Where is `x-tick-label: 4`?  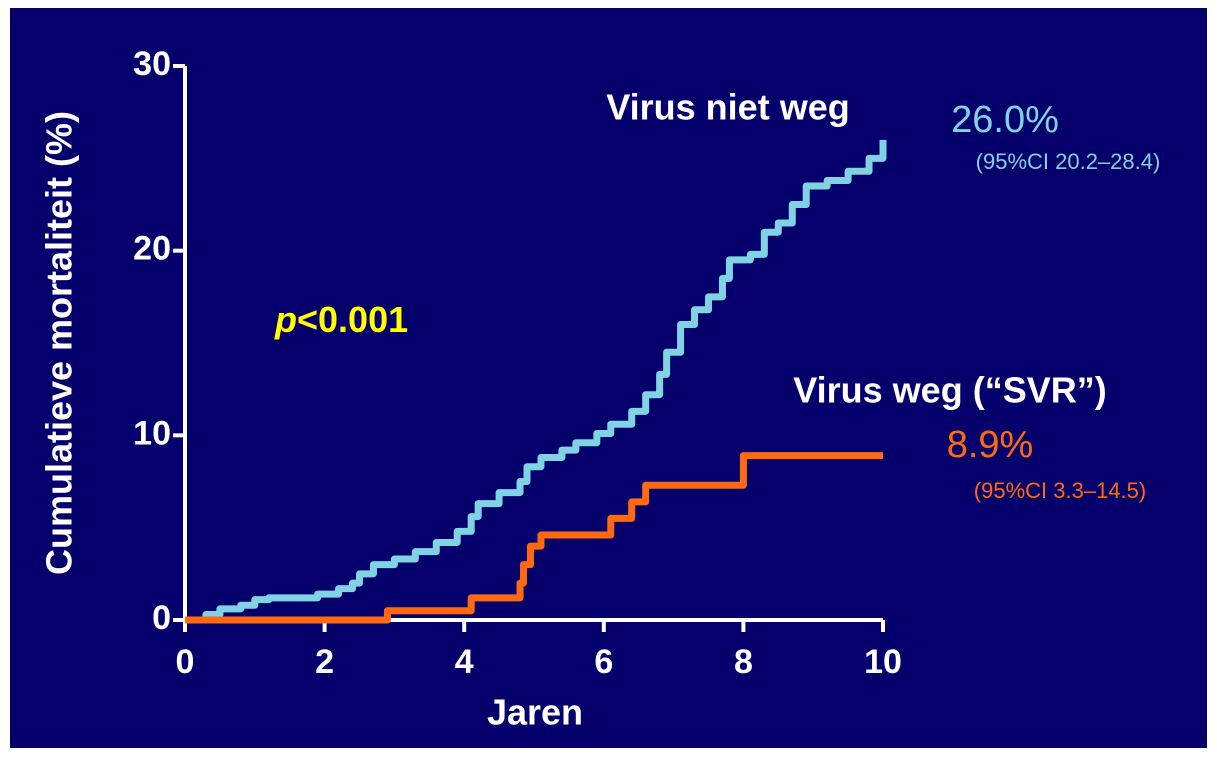
x-tick-label: 4 is located at coordinates (464, 662).